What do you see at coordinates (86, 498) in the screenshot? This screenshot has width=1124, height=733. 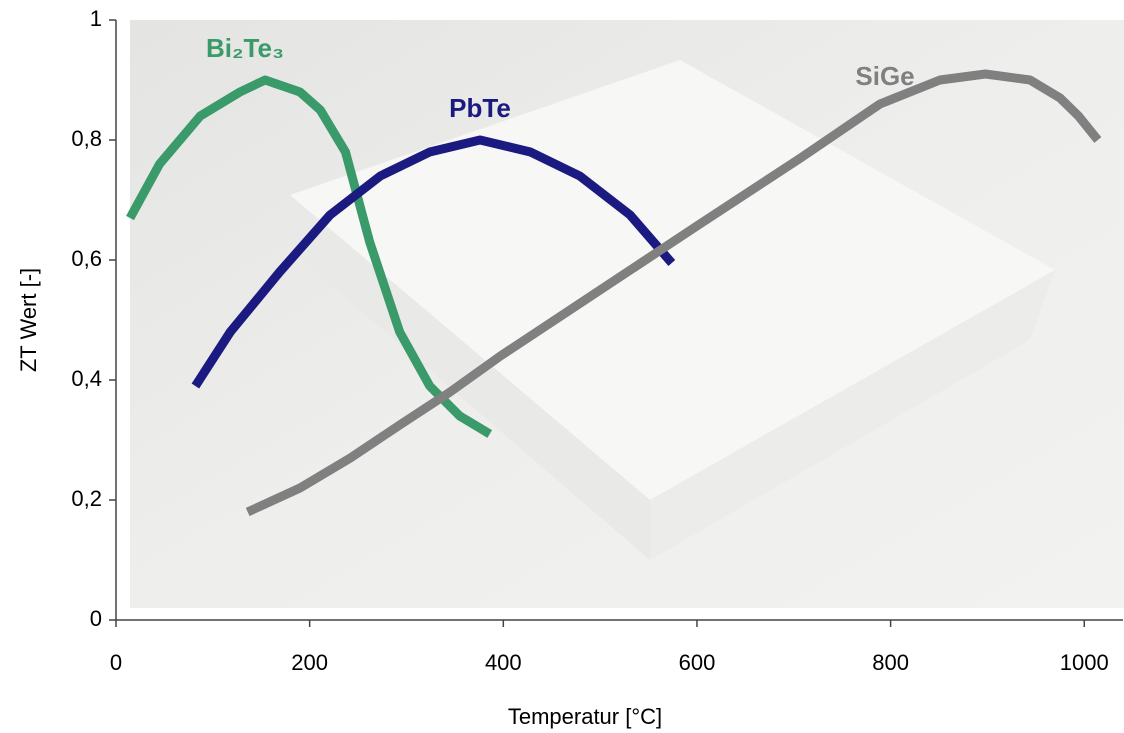 I see `y-tick-label: 0,2` at bounding box center [86, 498].